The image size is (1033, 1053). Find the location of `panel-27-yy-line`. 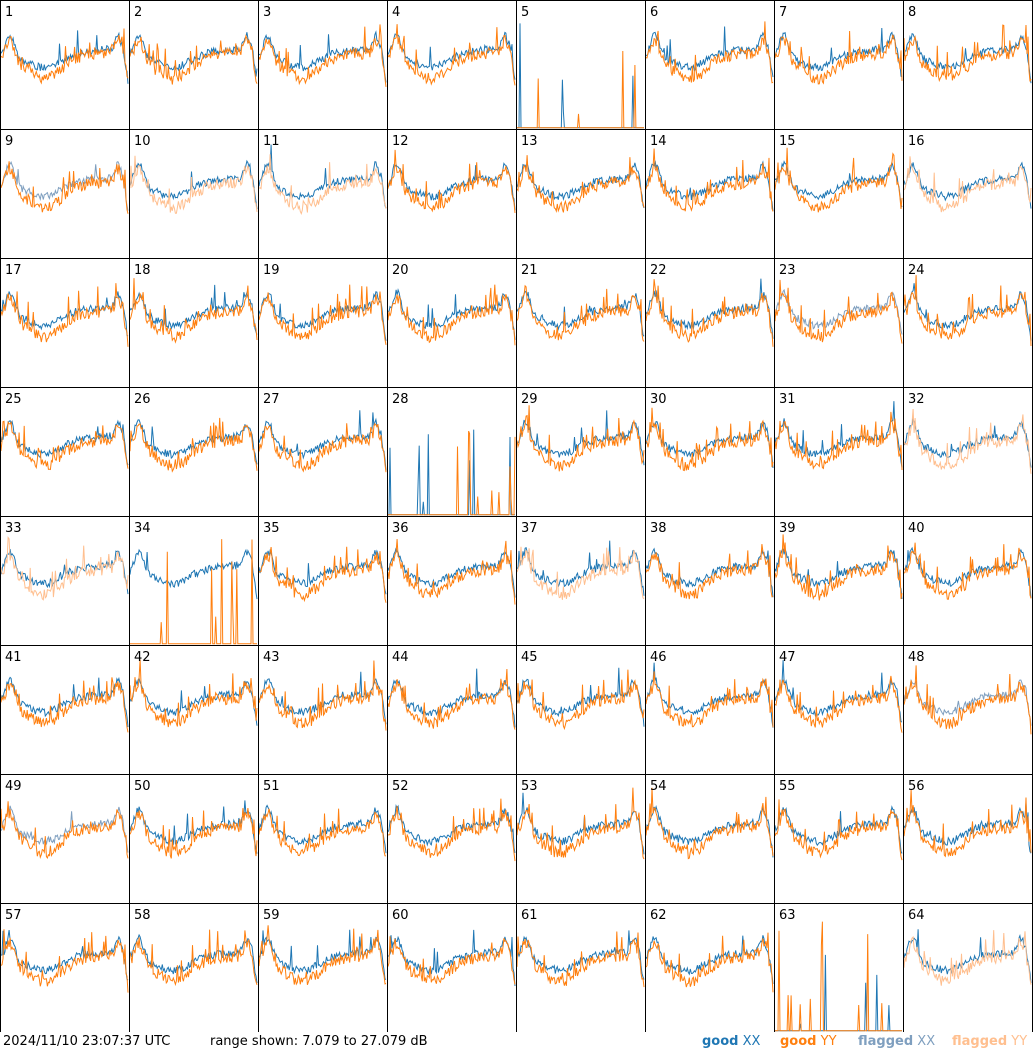

panel-27-yy-line is located at coordinates (322, 447).